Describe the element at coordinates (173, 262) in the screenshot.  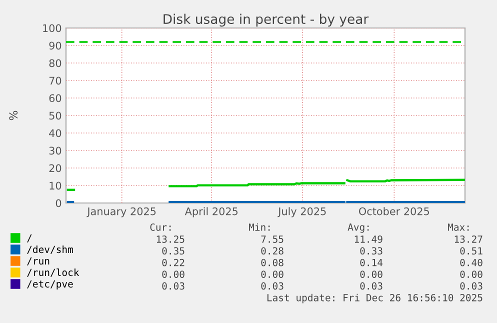
I see `text: 0.22` at that location.